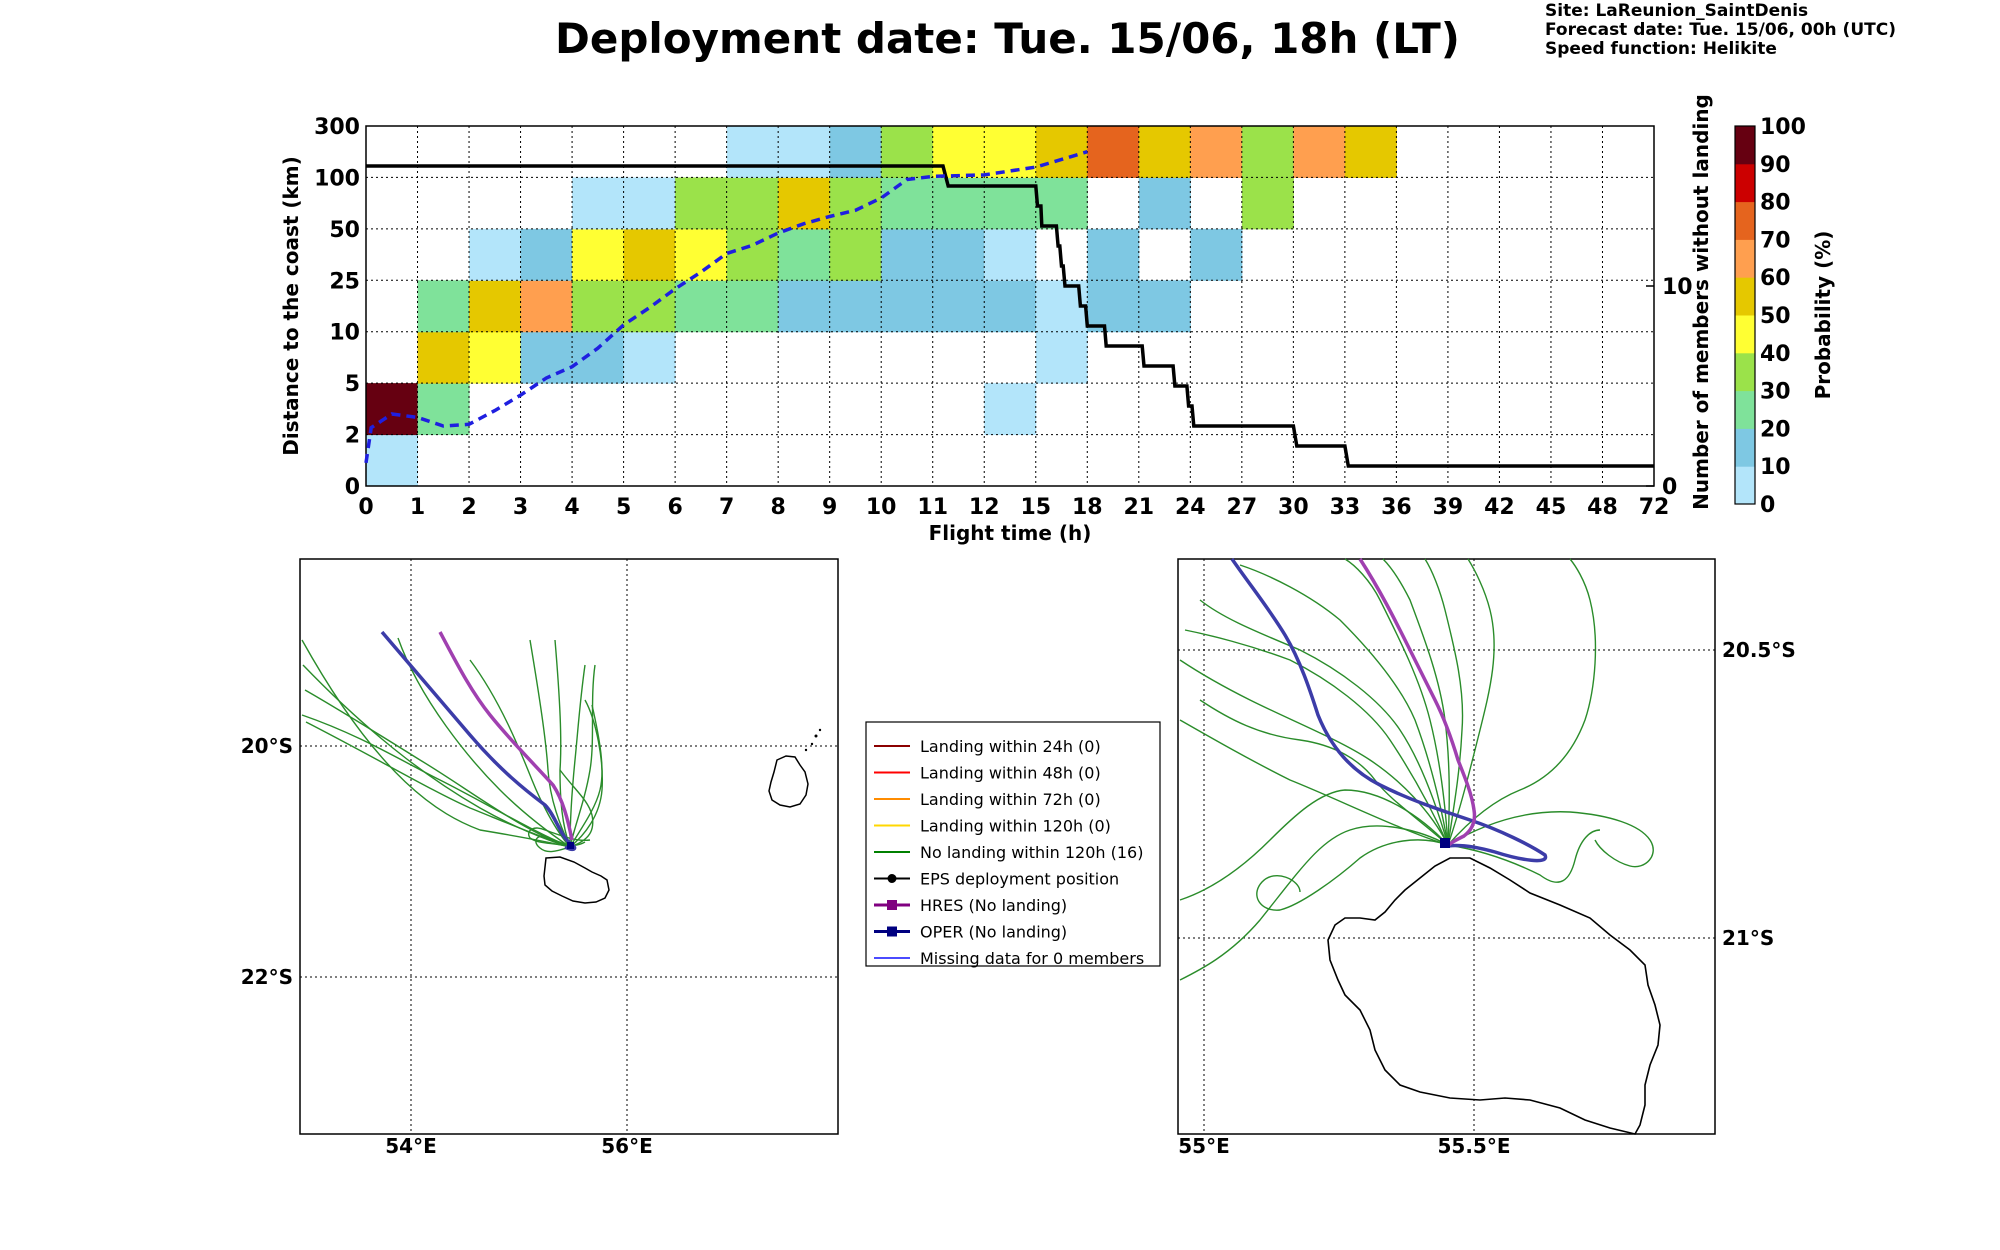 The width and height of the screenshot is (2000, 1250). I want to click on zoom-map-graticule, so click(1446, 846).